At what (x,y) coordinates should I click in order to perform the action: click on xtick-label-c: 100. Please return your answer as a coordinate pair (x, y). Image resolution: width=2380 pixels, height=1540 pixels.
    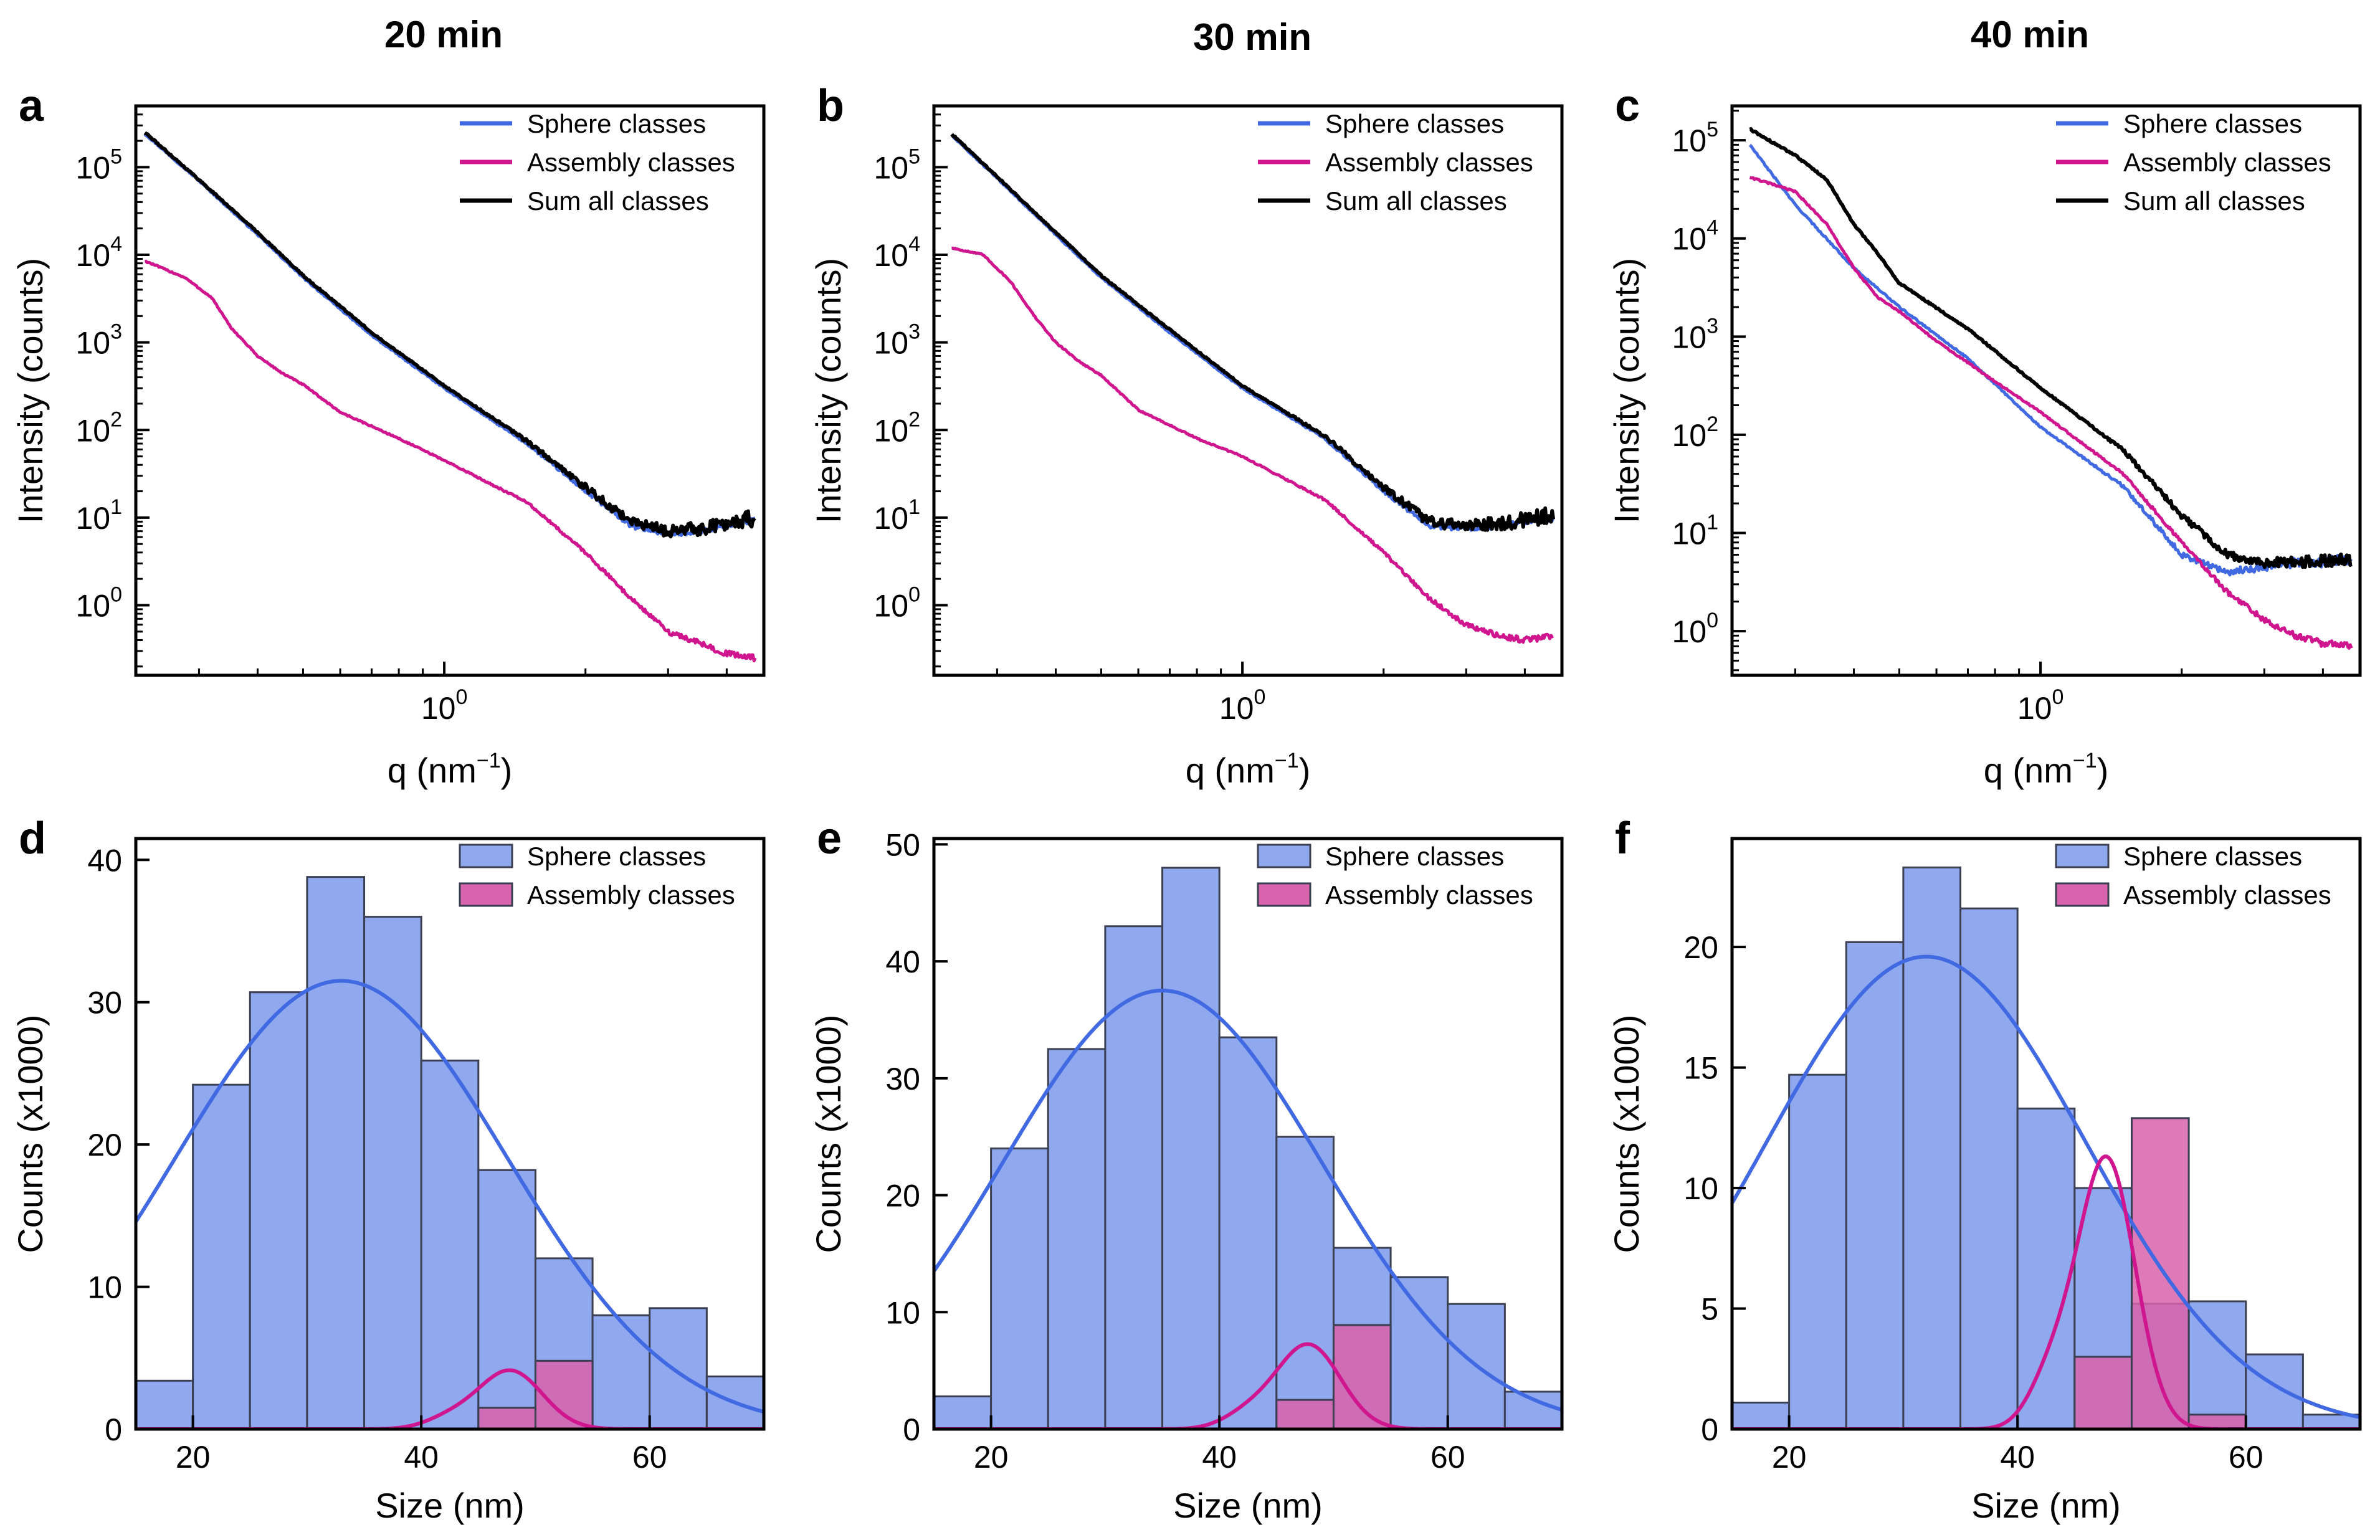
    Looking at the image, I should click on (2040, 705).